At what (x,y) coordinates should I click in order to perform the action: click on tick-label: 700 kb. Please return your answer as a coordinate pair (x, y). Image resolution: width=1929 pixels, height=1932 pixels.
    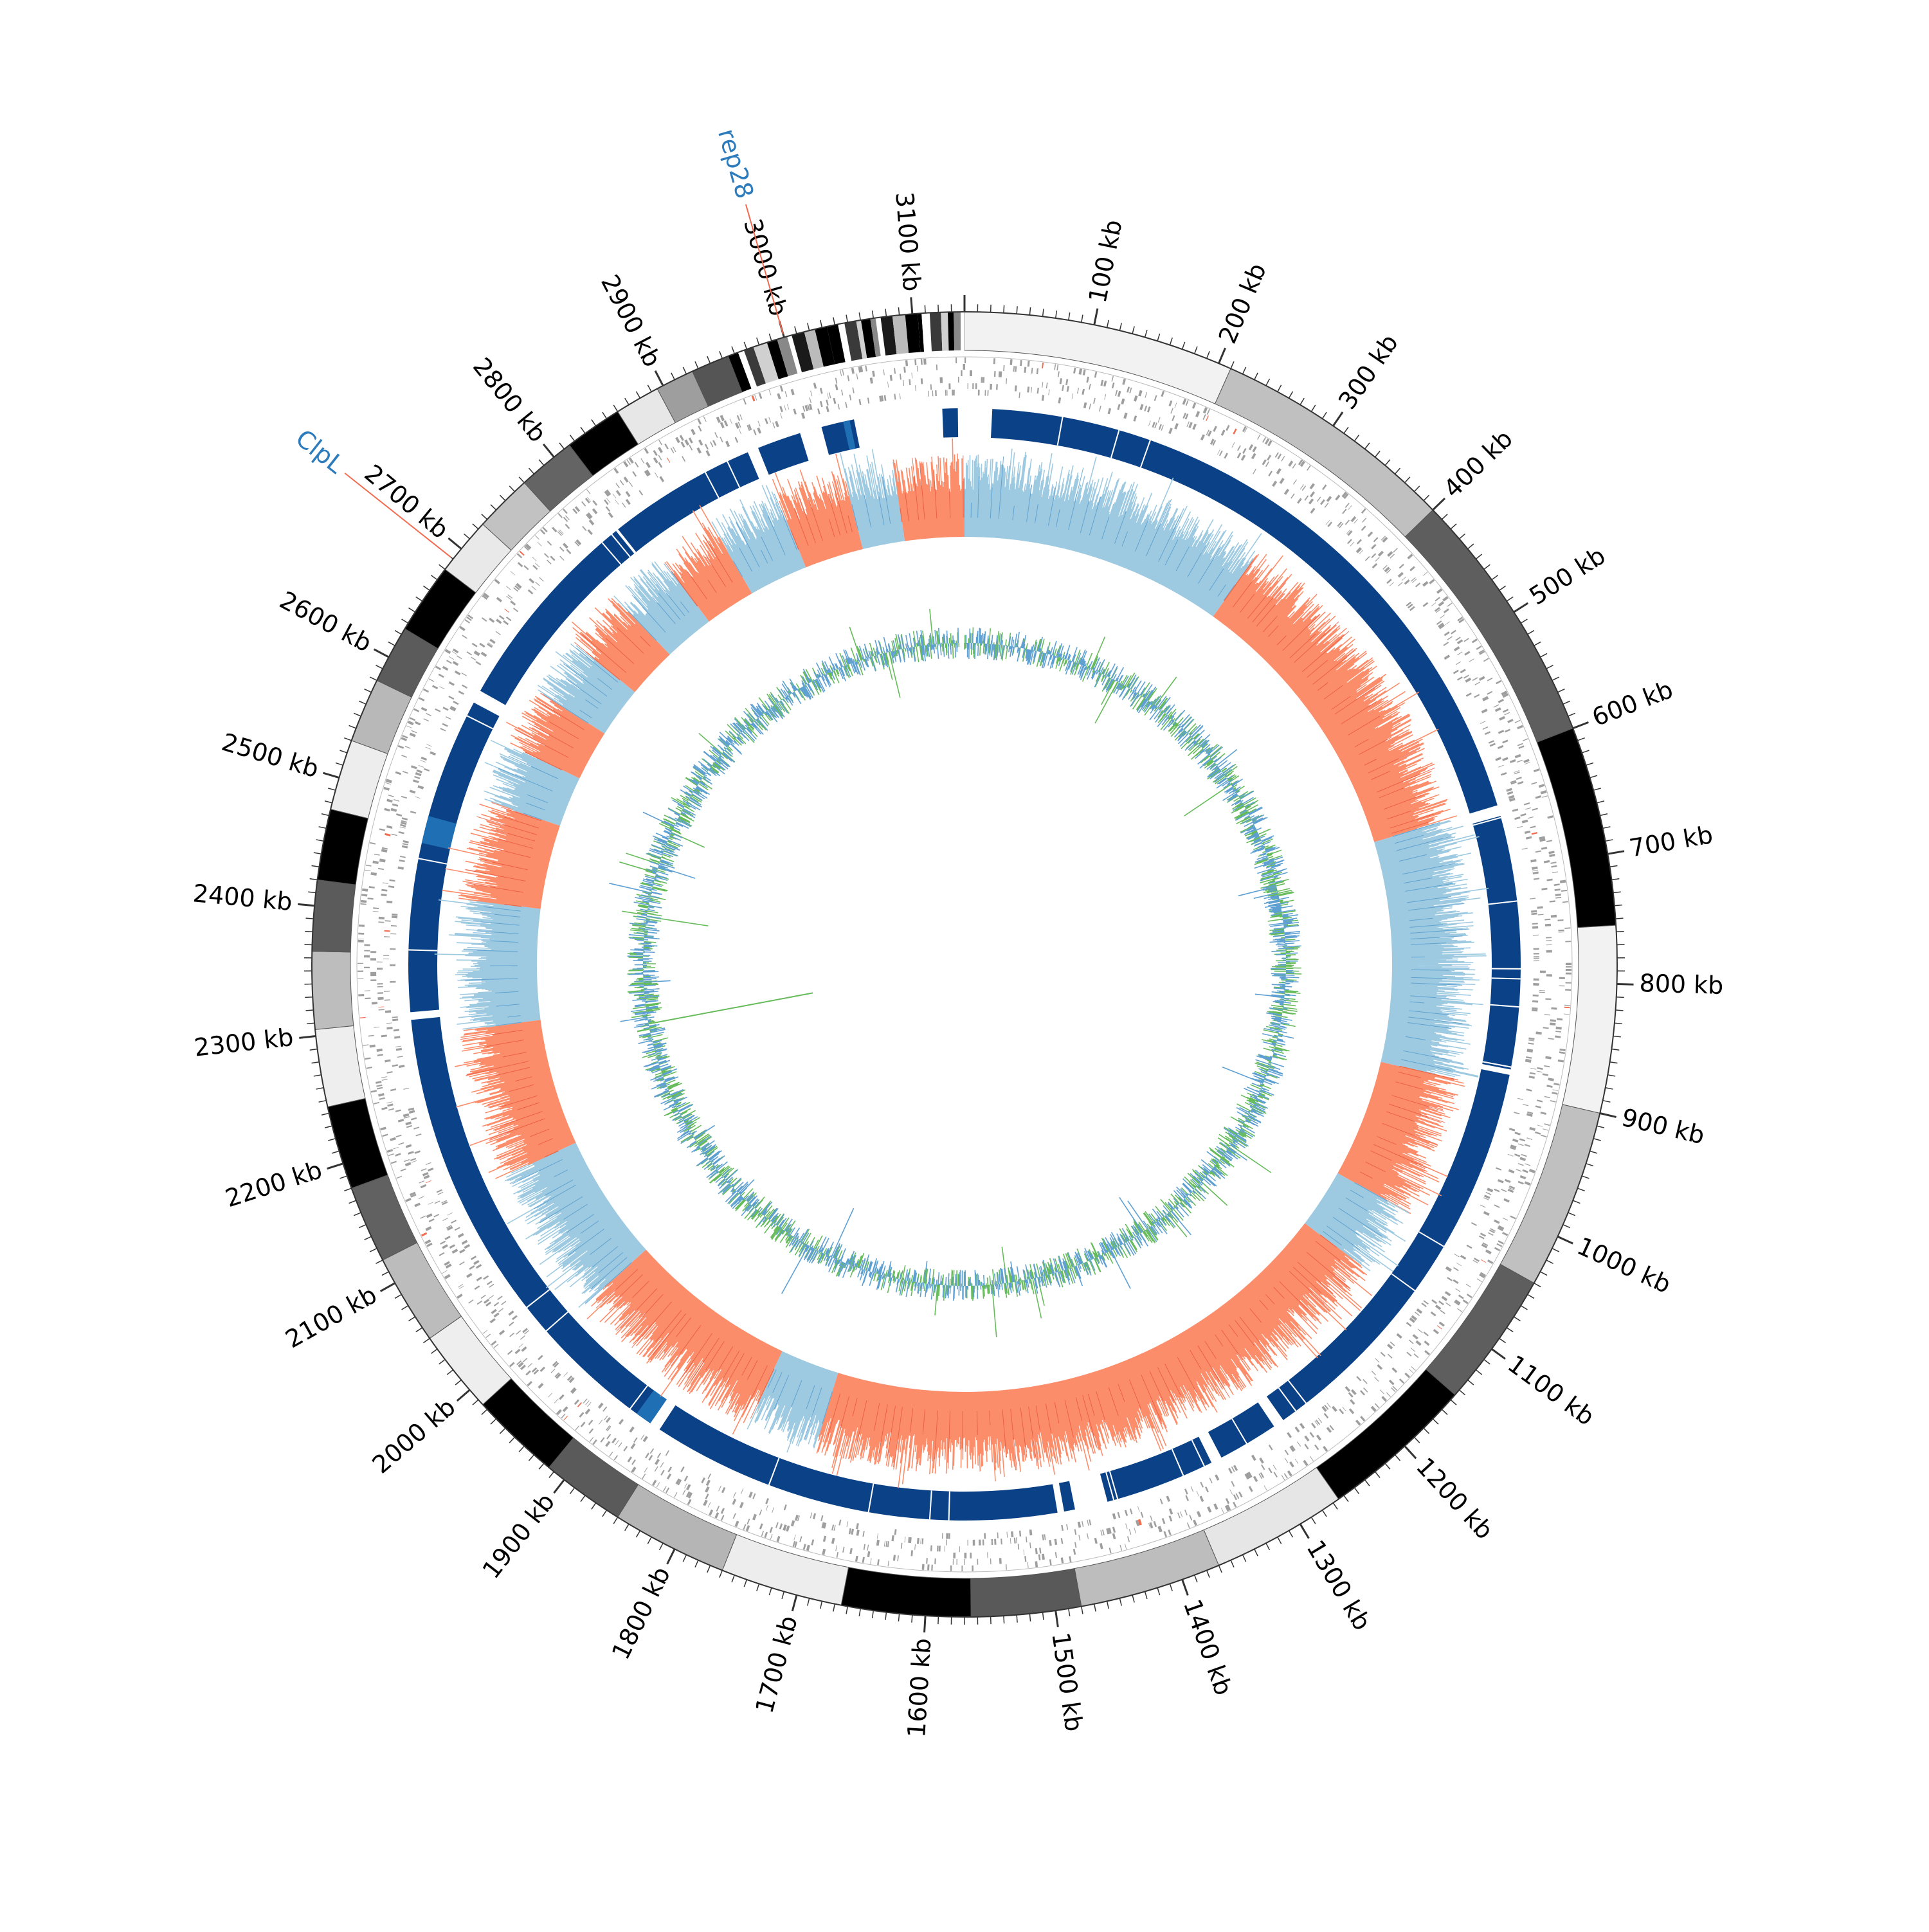
    Looking at the image, I should click on (1671, 841).